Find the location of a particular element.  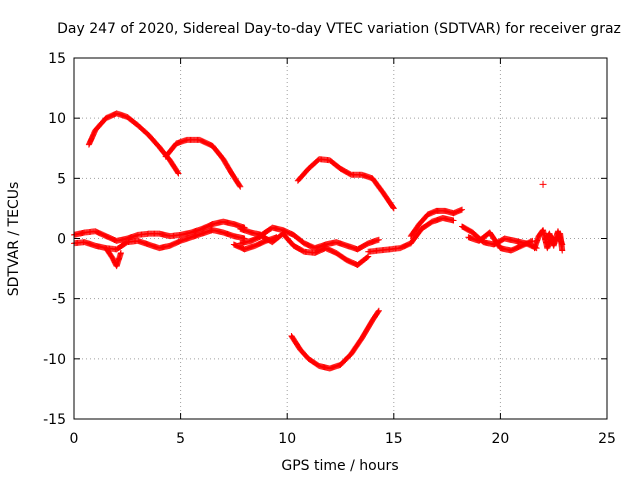

x-tick-label: 5 is located at coordinates (180, 439).